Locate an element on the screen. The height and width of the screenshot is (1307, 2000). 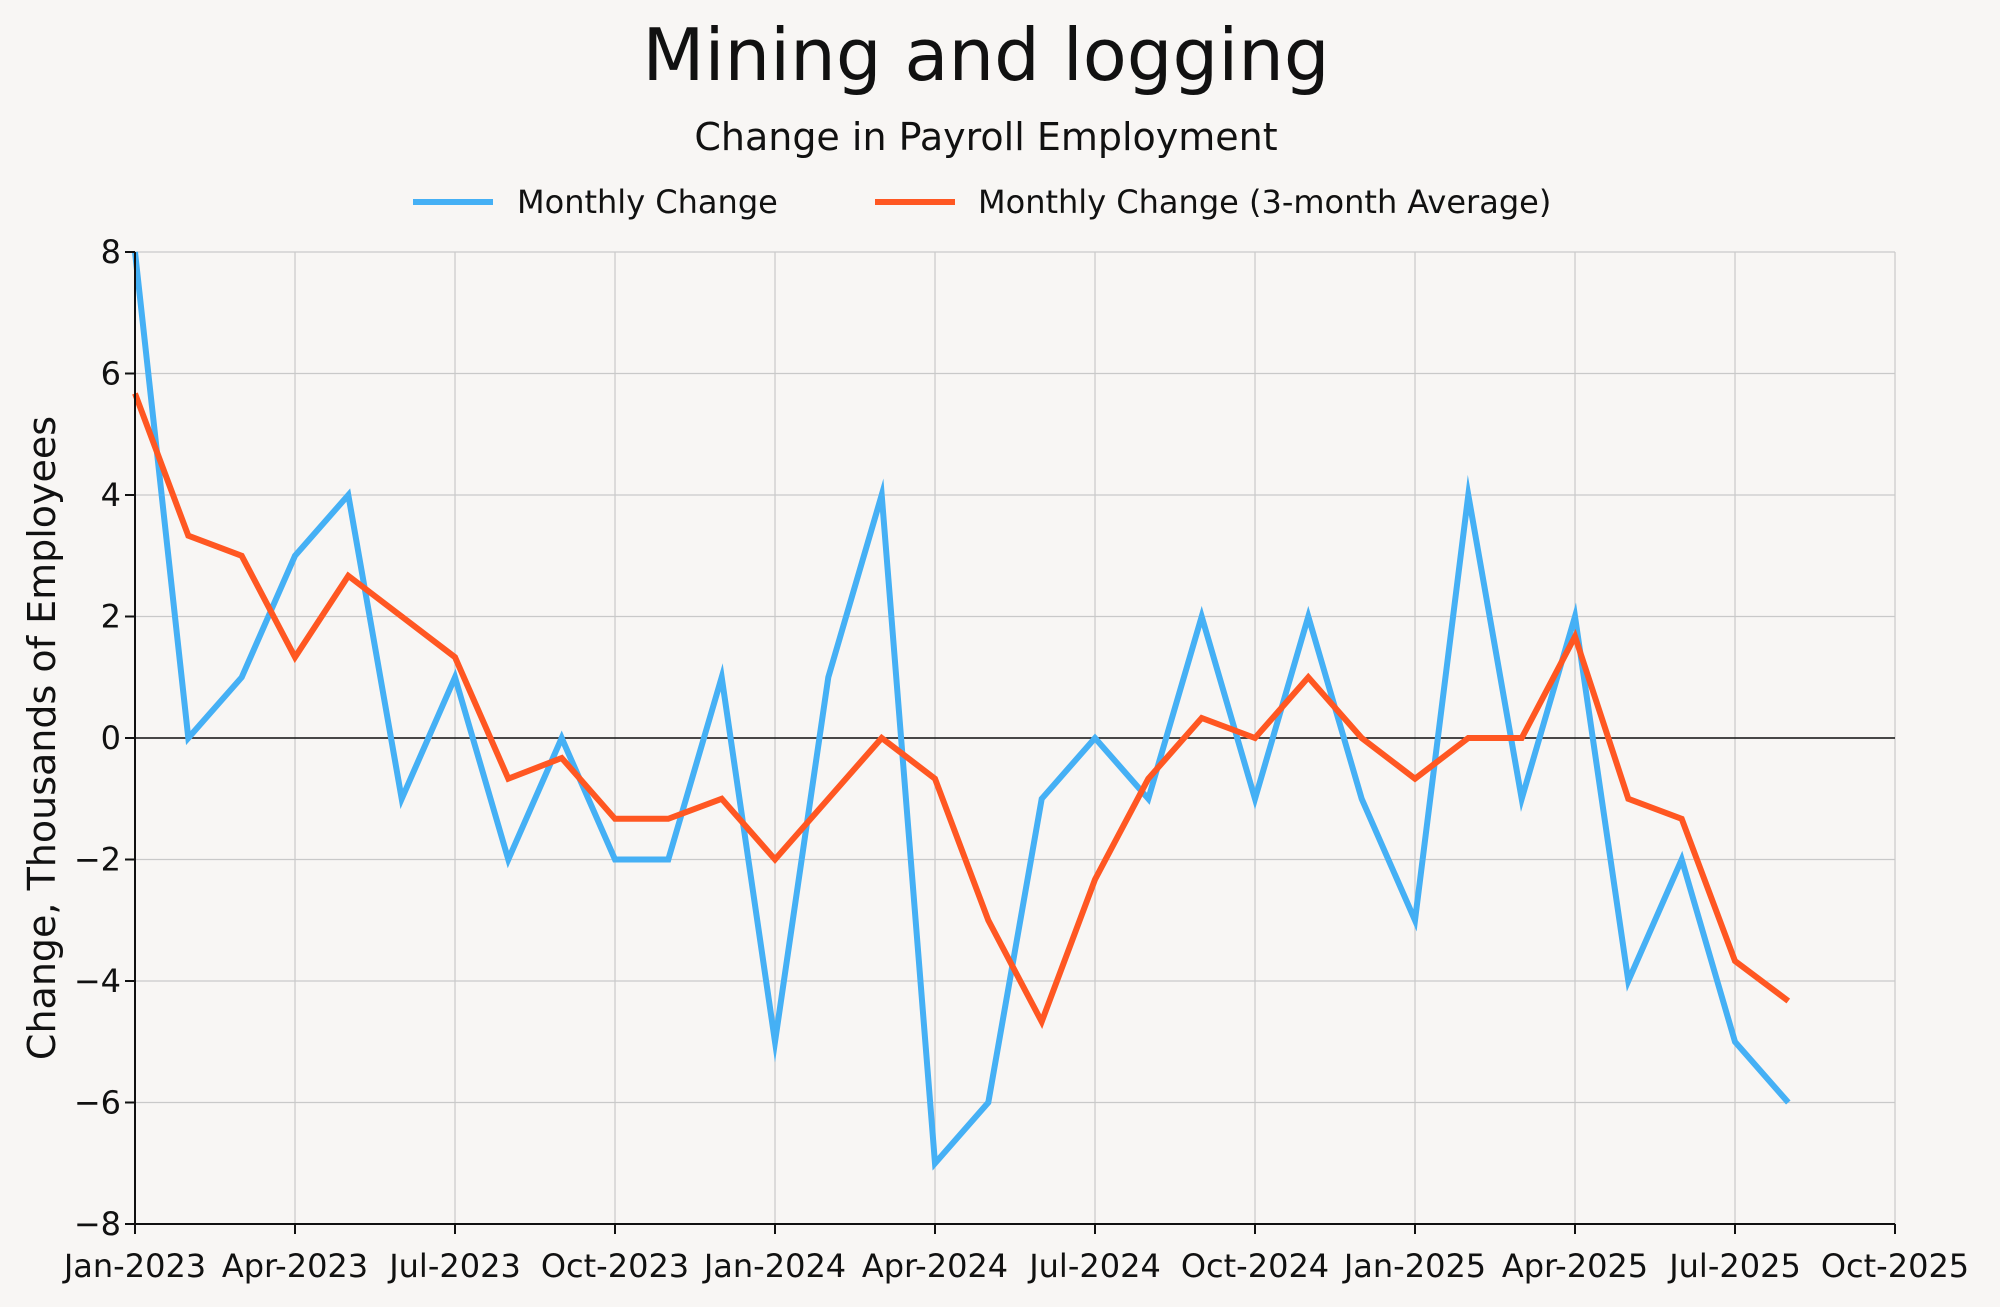
x-tick-label: Oct-2025 is located at coordinates (1895, 1266).